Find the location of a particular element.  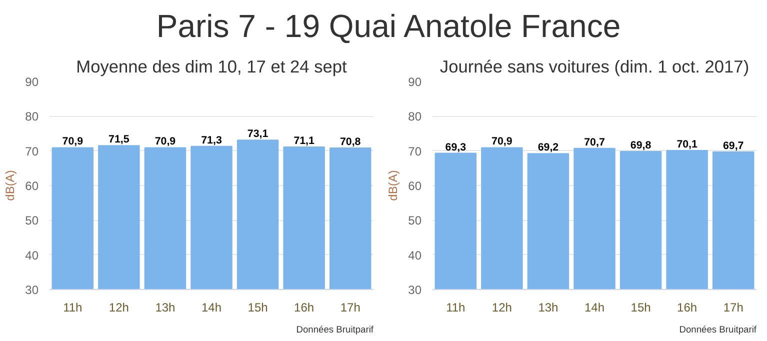

data-label: 69,2 is located at coordinates (548, 148).